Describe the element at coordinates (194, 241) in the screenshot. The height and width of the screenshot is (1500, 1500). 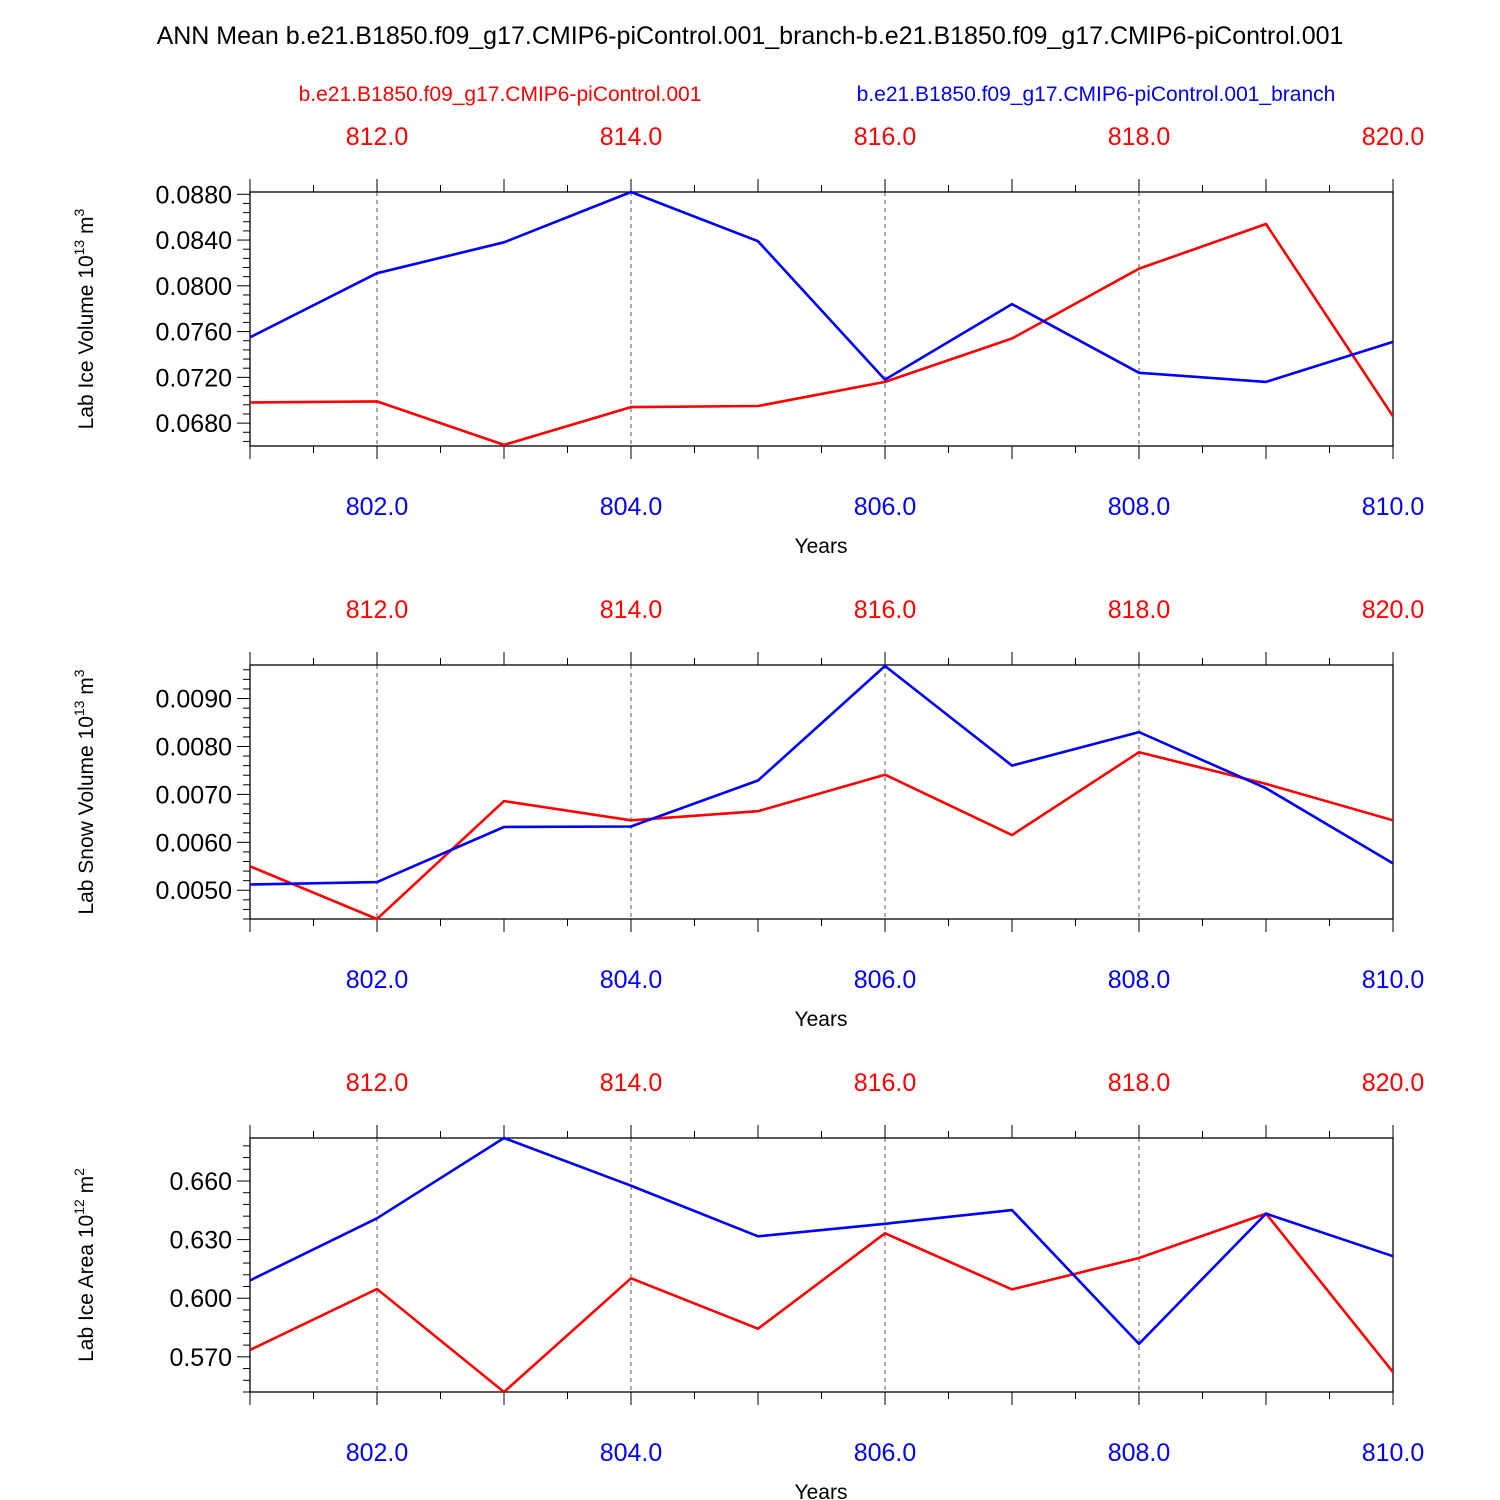
I see `y-tick-label: 0.0840` at that location.